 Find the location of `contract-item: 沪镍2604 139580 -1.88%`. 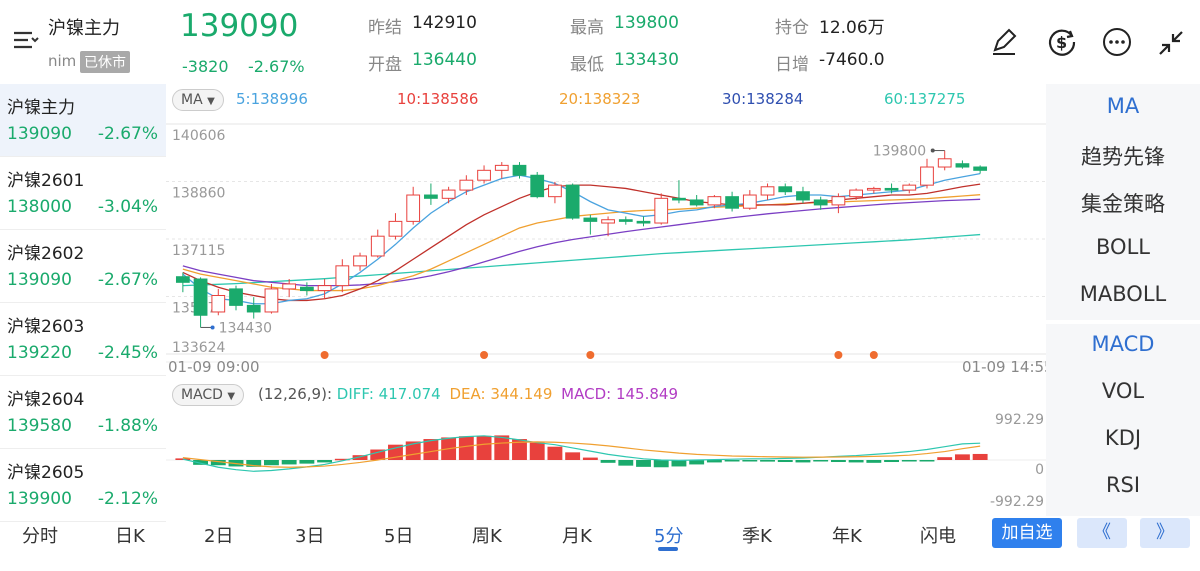

contract-item: 沪镍2604 139580 -1.88% is located at coordinates (83, 412).